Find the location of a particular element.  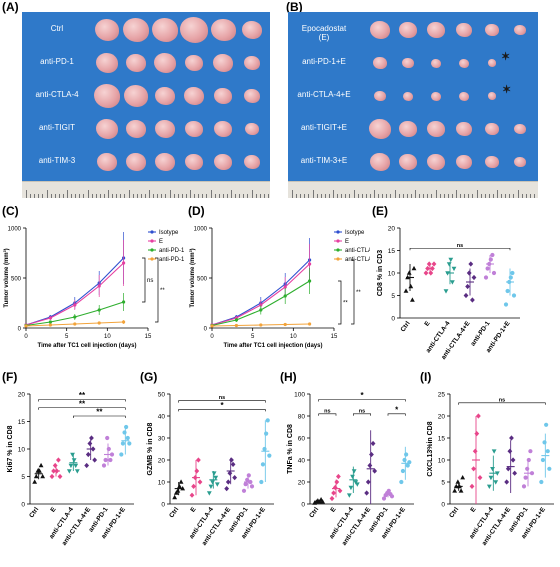

x-tick-label: 10 is located at coordinates (107, 337).